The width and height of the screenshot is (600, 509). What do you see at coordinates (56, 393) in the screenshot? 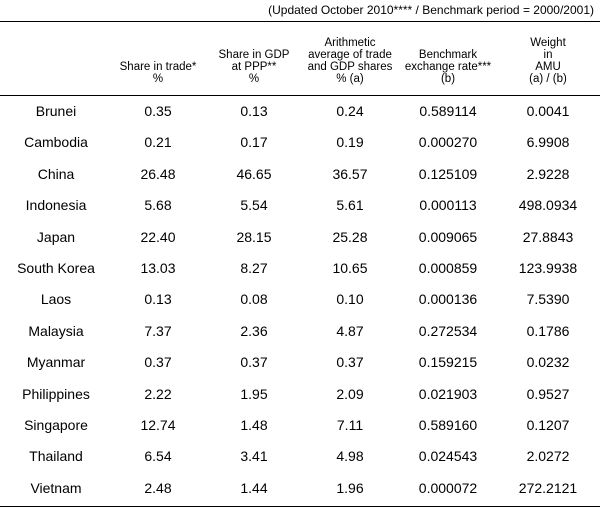
I see `country-cell: Philippines` at bounding box center [56, 393].